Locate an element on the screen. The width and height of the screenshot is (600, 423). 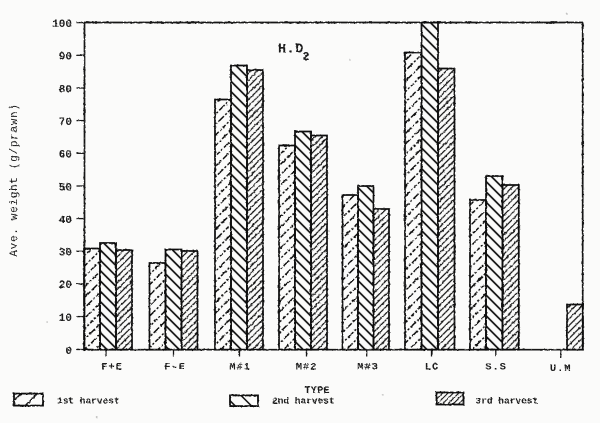
svg-text: M#1 is located at coordinates (240, 368).